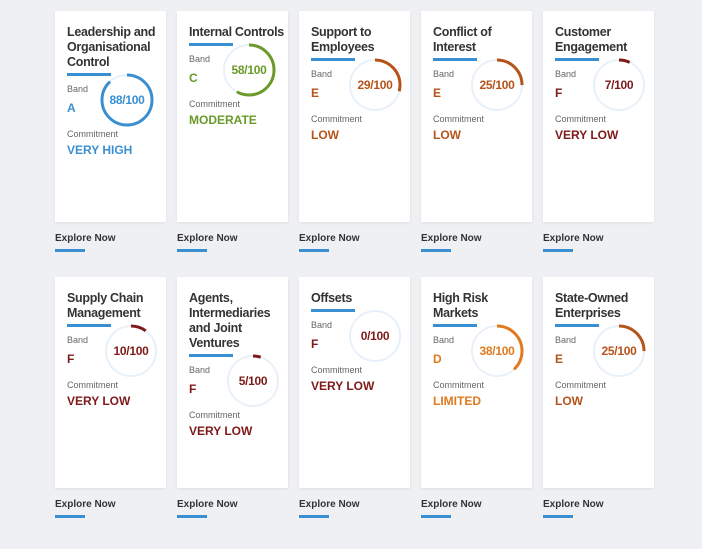 The width and height of the screenshot is (702, 549). I want to click on score-value: 38/100, so click(497, 351).